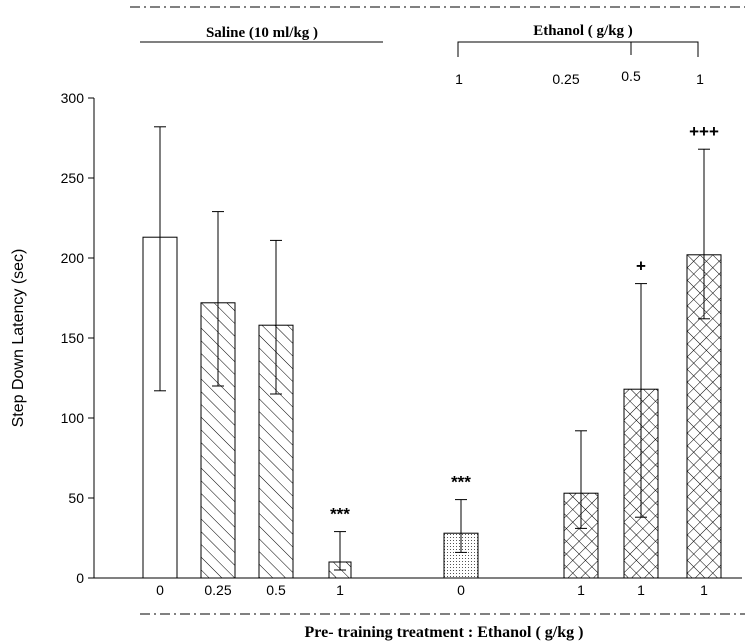 Image resolution: width=751 pixels, height=642 pixels. Describe the element at coordinates (704, 131) in the screenshot. I see `significance-label: +++` at that location.